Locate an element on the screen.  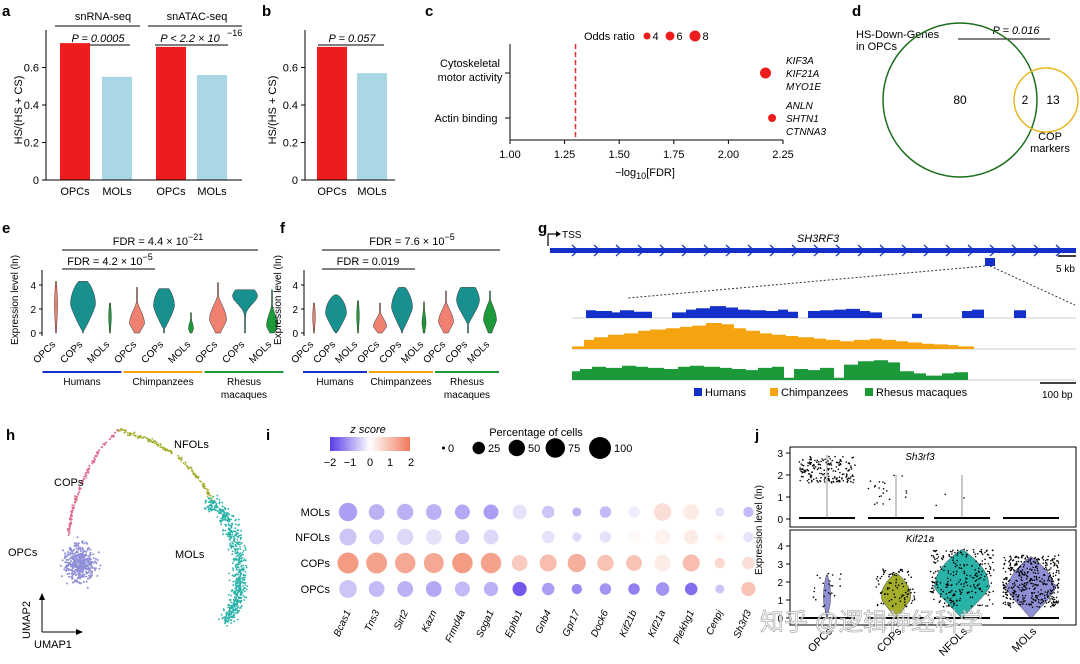
x-tick-label: COPs is located at coordinates (390, 352).